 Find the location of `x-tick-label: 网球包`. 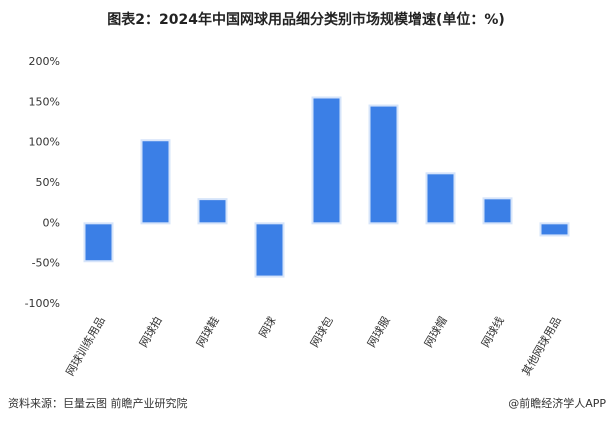

x-tick-label: 网球包 is located at coordinates (321, 332).